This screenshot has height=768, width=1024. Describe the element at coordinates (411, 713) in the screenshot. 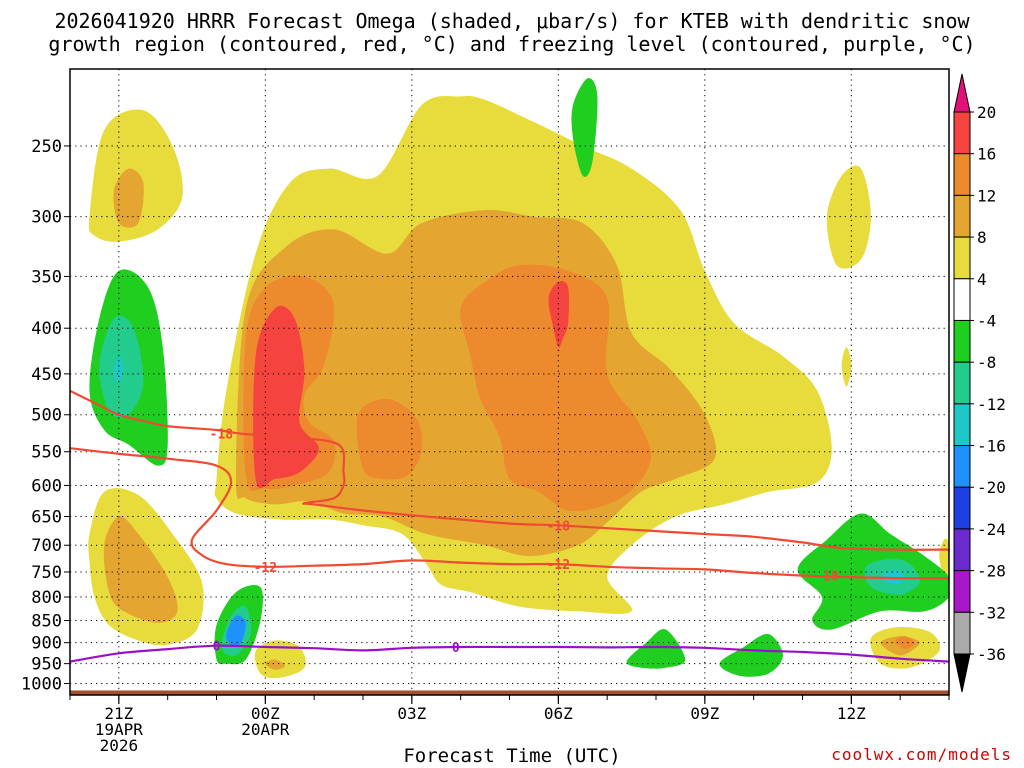

I see `x-tick-label-03Z: 03Z` at that location.